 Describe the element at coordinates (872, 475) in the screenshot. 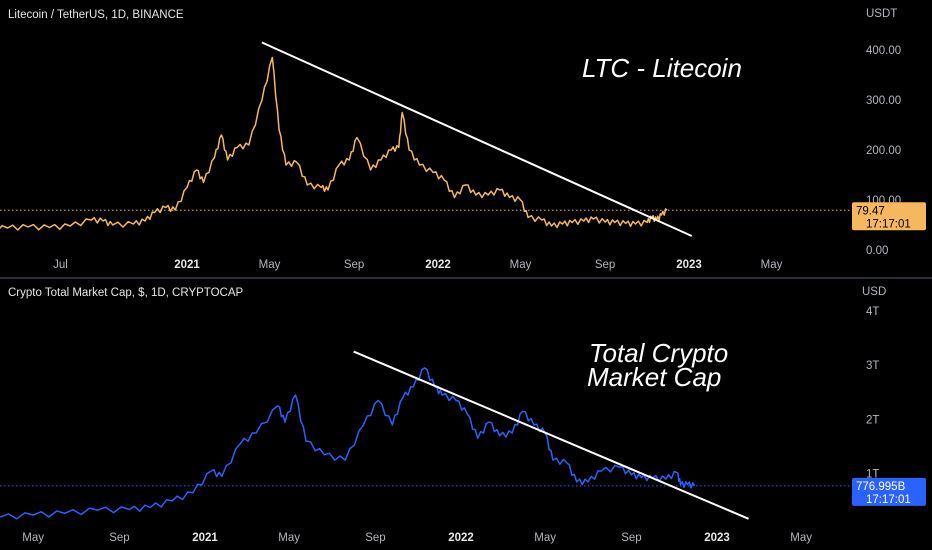

I see `y-tick-label: 1T` at that location.